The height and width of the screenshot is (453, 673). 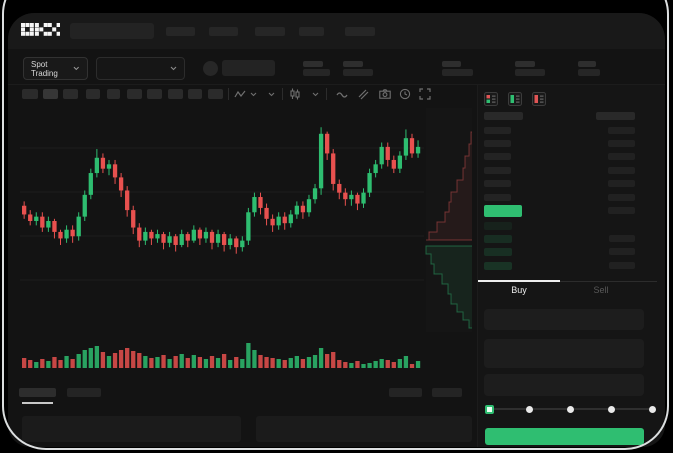 What do you see at coordinates (37, 392) in the screenshot?
I see `bottom-tab-active` at bounding box center [37, 392].